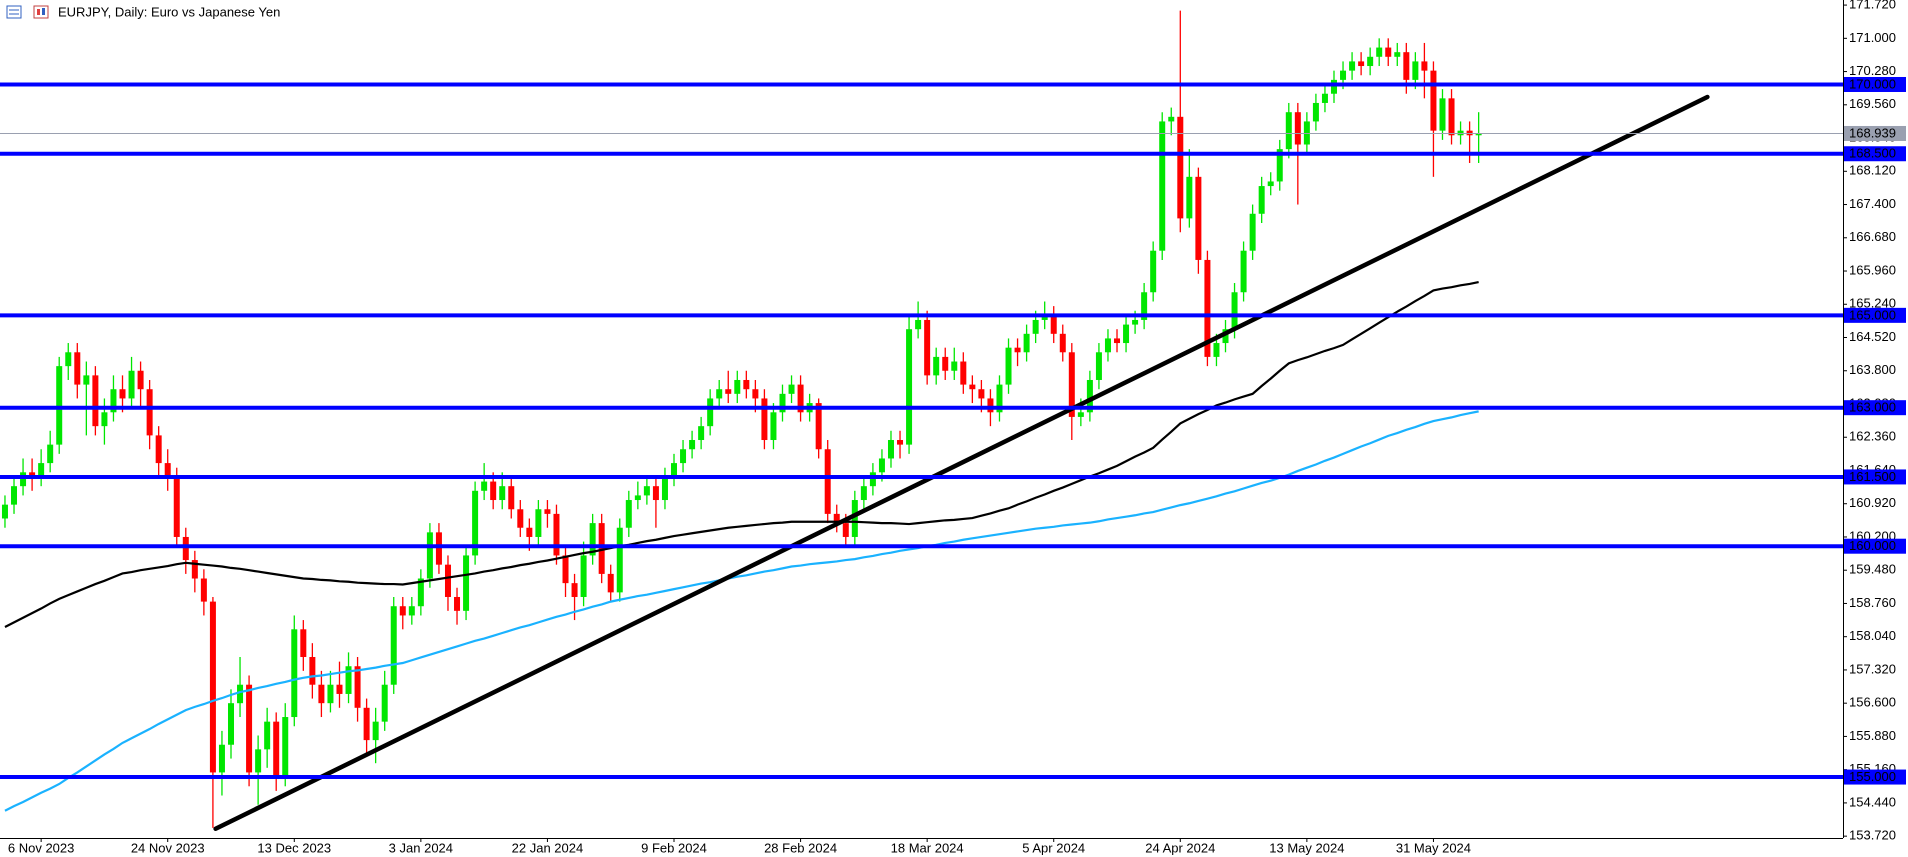  What do you see at coordinates (1872, 502) in the screenshot?
I see `y-tick-label: 160.920` at bounding box center [1872, 502].